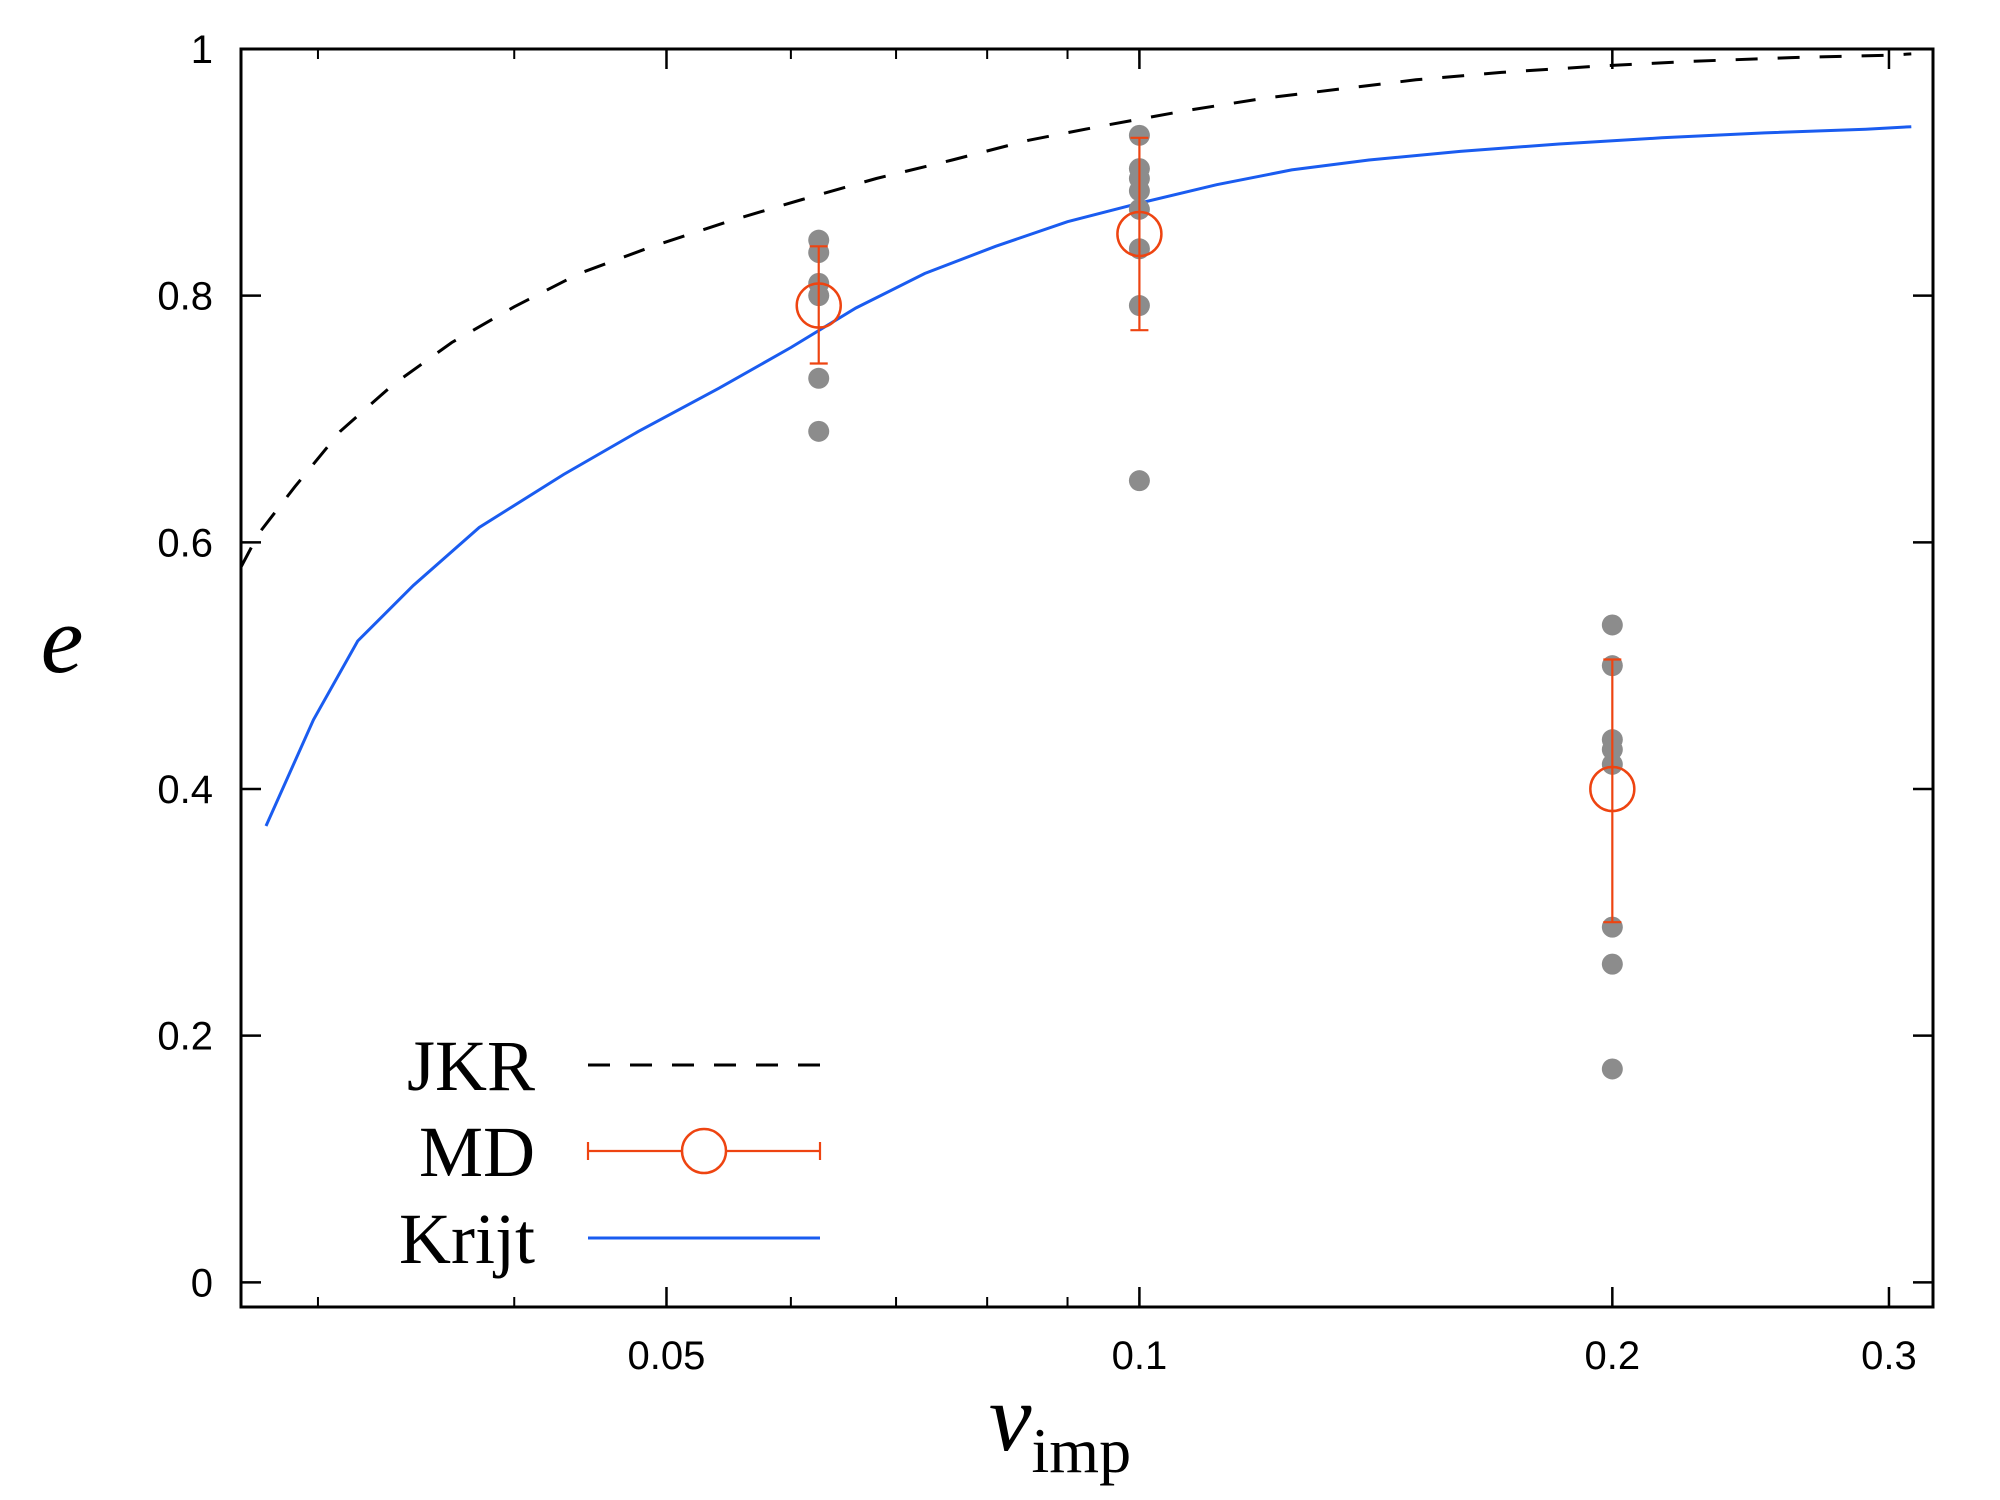  I want to click on y-tick-label: 0.8, so click(185, 297).